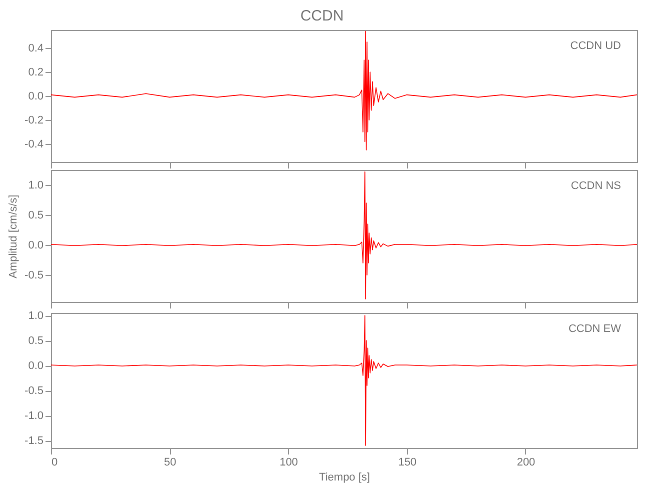 The width and height of the screenshot is (650, 500). What do you see at coordinates (596, 46) in the screenshot?
I see `annotation: CCDN UD` at bounding box center [596, 46].